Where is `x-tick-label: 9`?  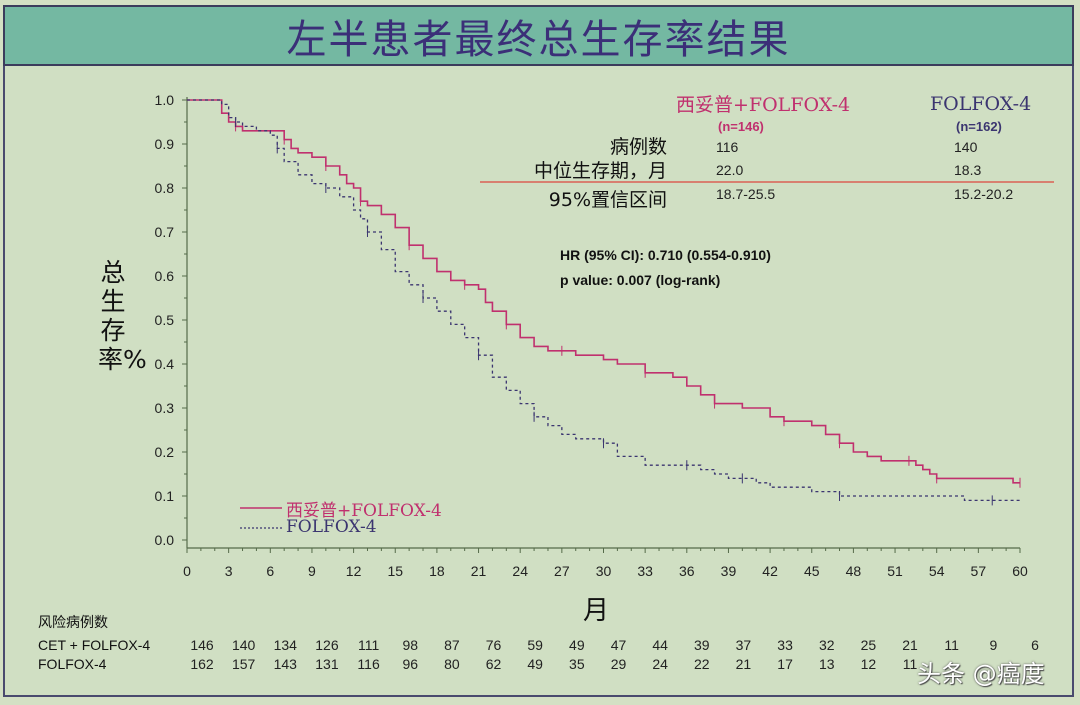 x-tick-label: 9 is located at coordinates (312, 571).